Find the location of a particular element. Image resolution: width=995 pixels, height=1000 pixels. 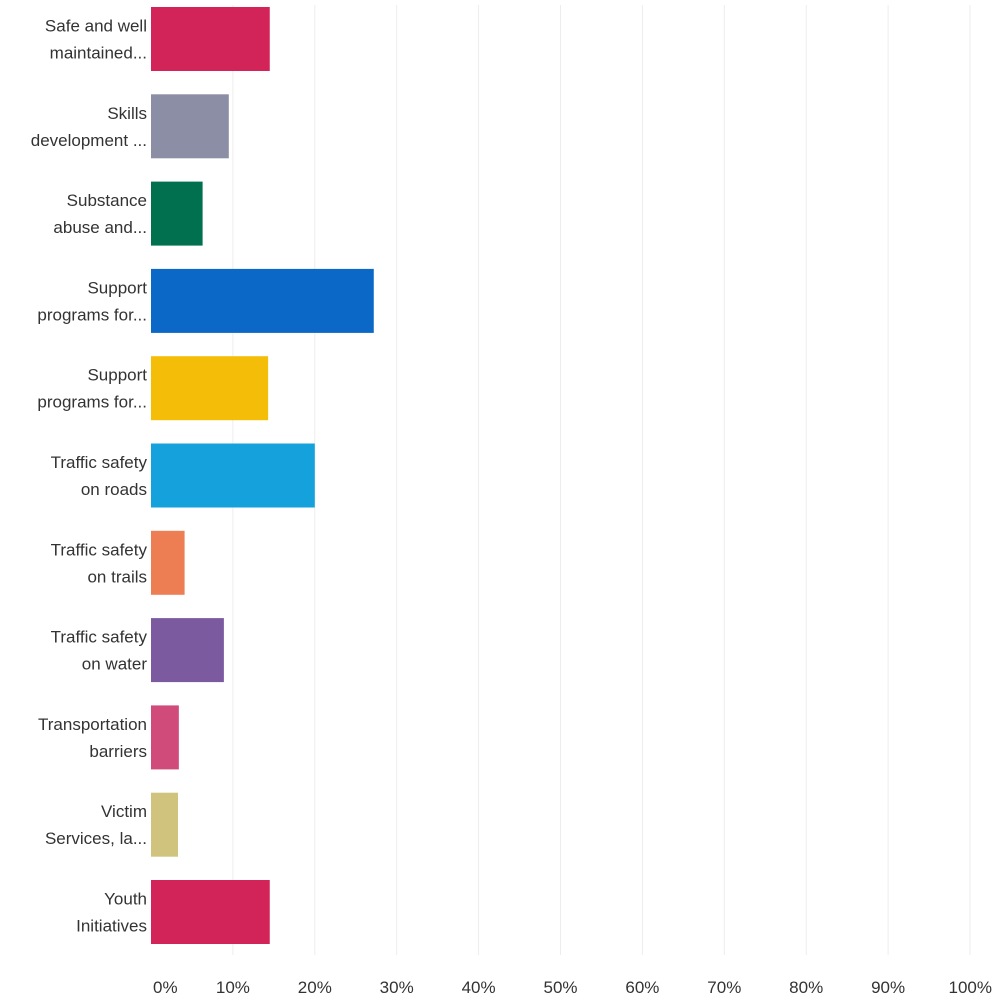

category-label: Youth is located at coordinates (125, 899).